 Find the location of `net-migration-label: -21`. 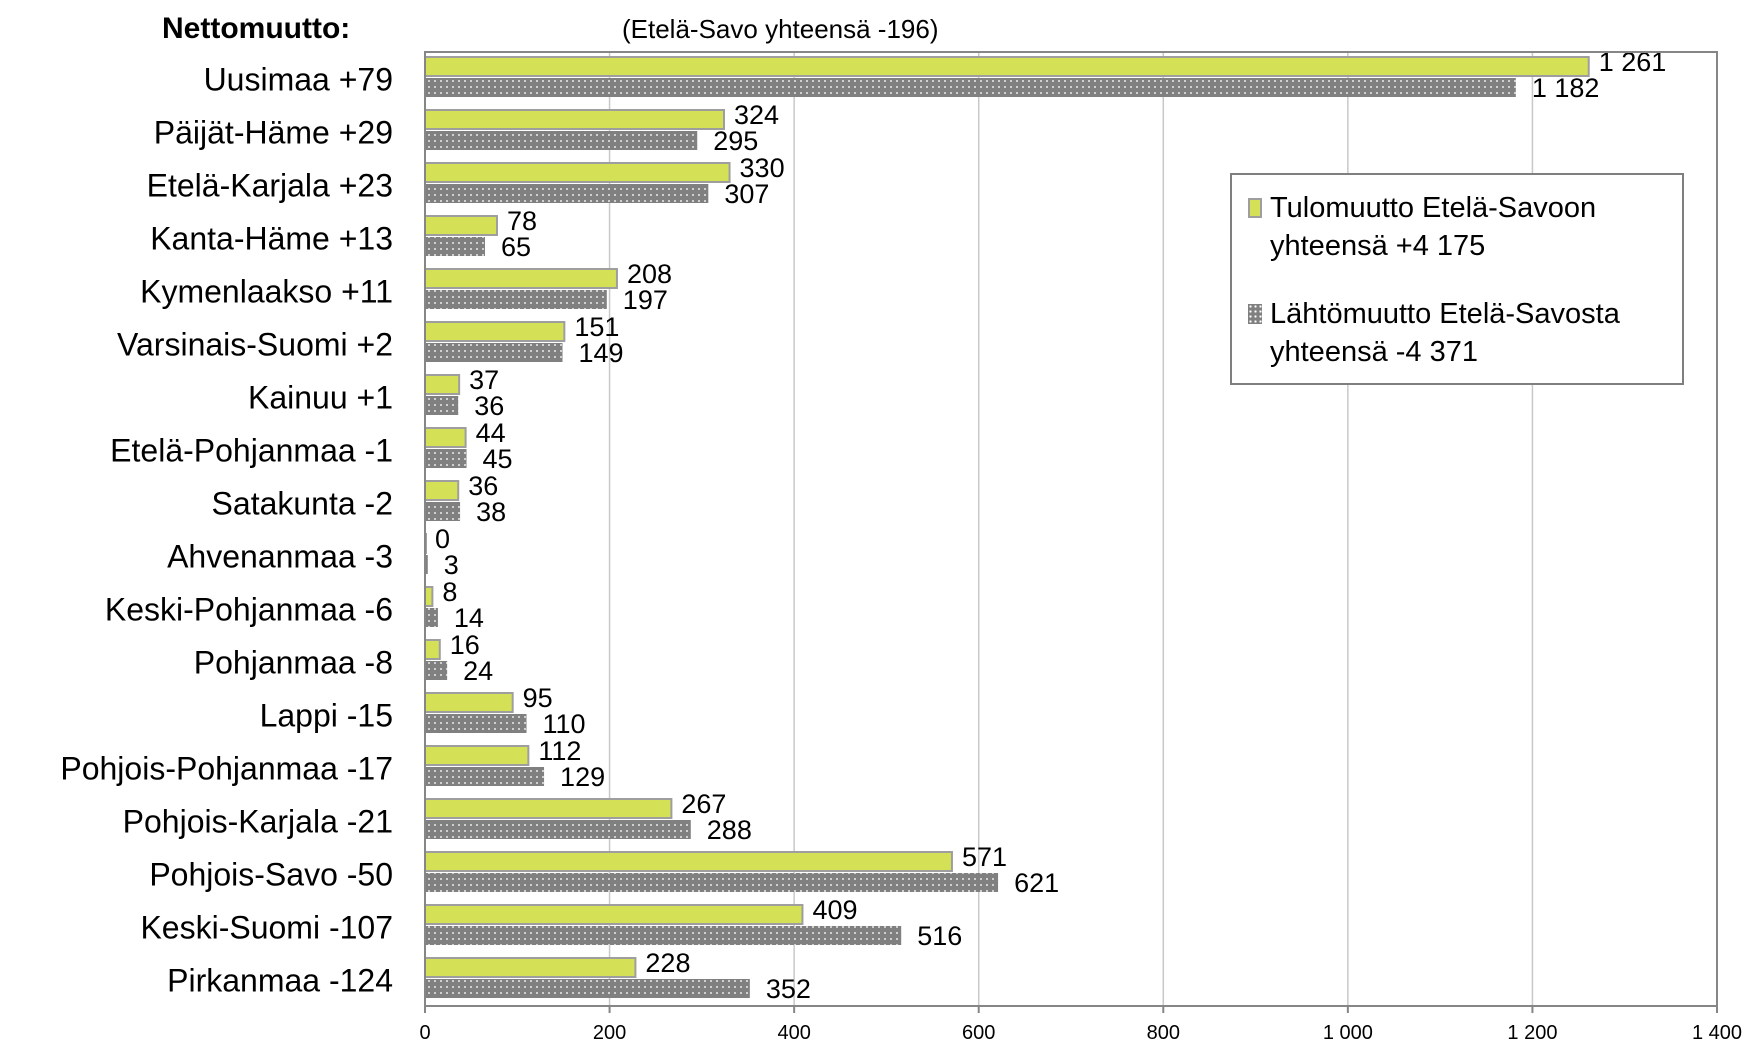

net-migration-label: -21 is located at coordinates (365, 822).